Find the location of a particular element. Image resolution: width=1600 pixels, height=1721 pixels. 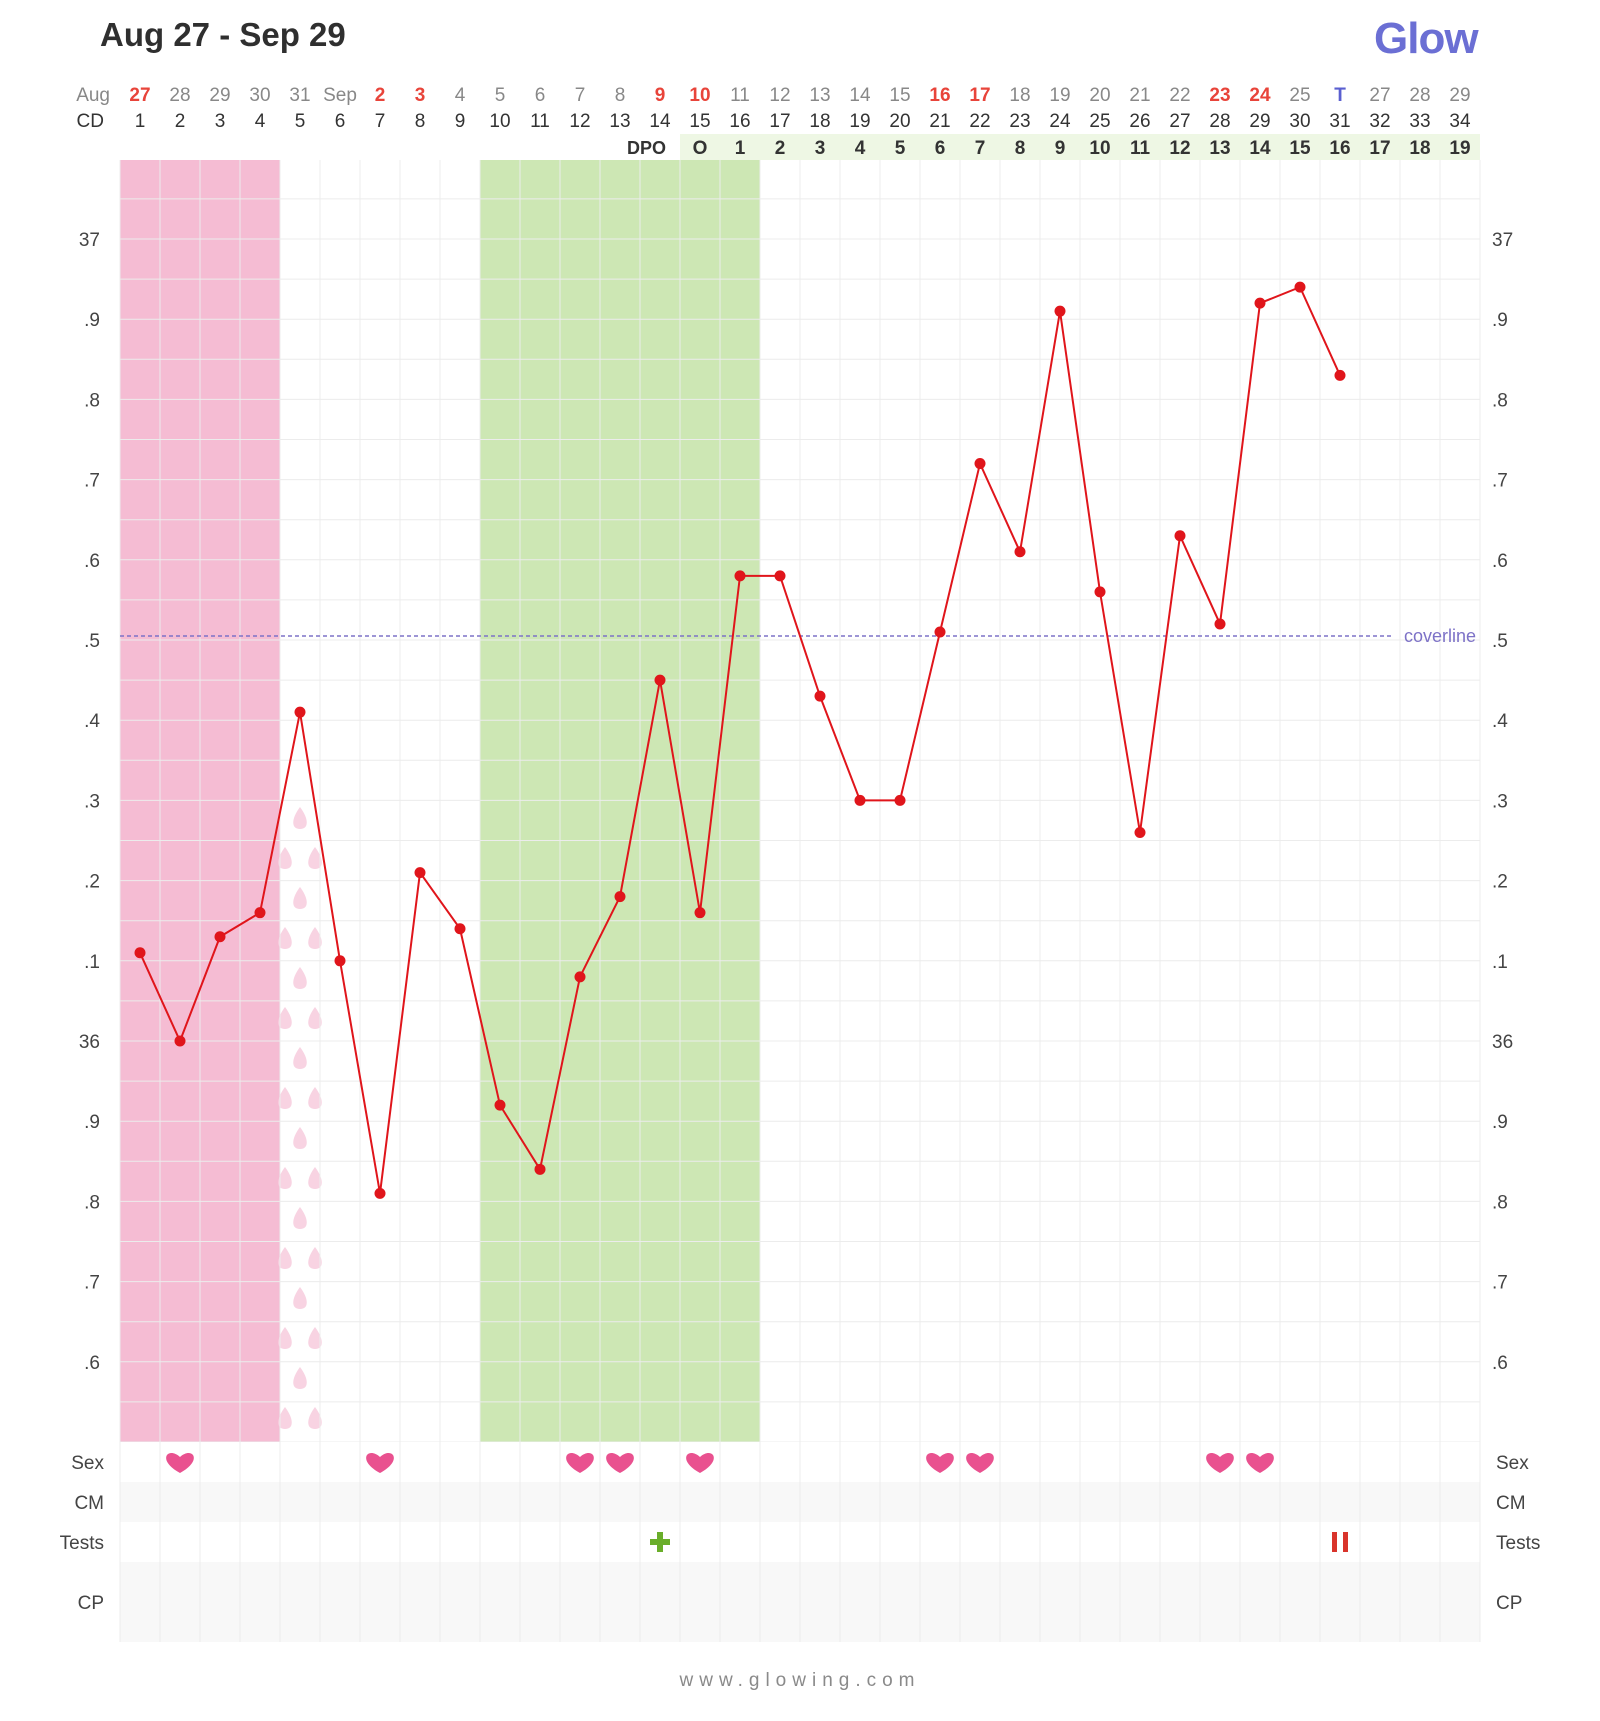

y-axis-tick-label: .5 is located at coordinates (92, 641).